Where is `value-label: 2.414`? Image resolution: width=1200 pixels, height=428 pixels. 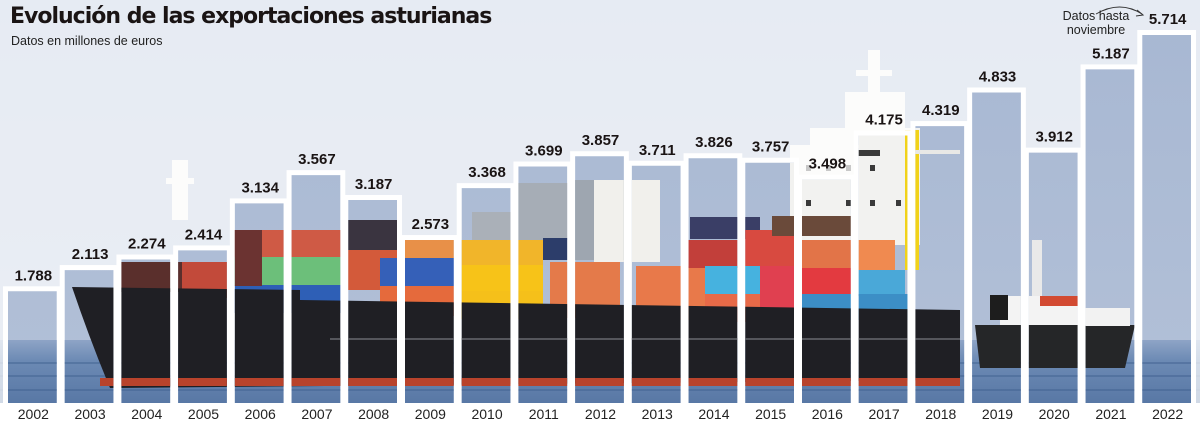 value-label: 2.414 is located at coordinates (204, 234).